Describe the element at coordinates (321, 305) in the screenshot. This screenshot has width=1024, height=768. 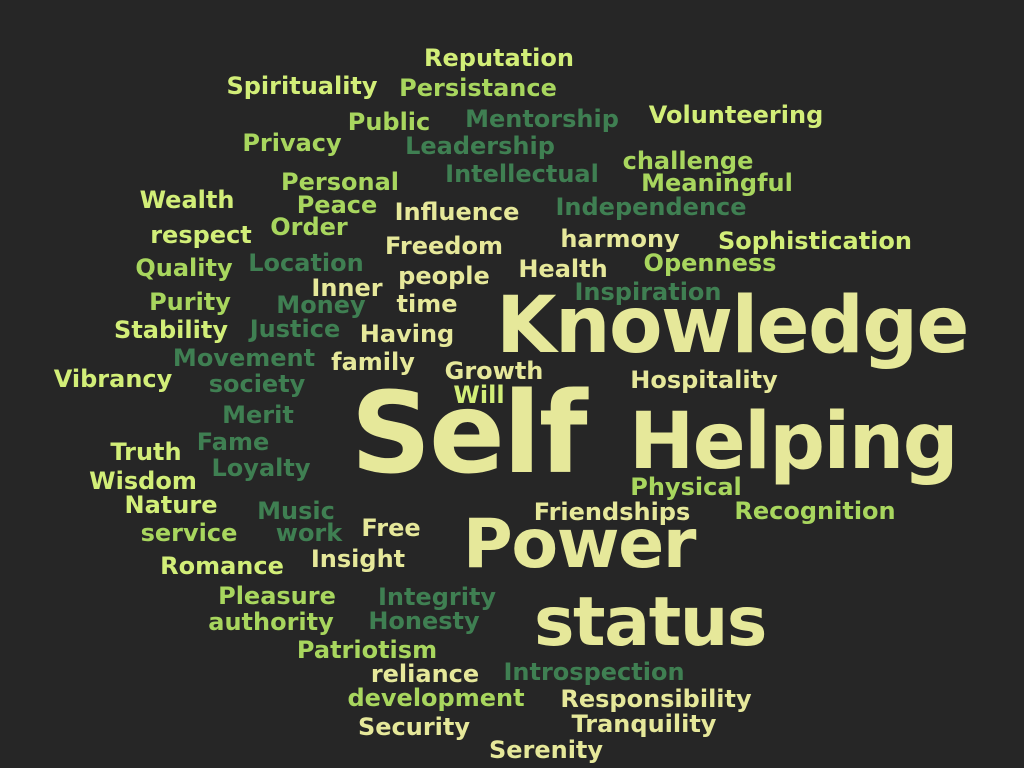
I see `word-money: Money` at that location.